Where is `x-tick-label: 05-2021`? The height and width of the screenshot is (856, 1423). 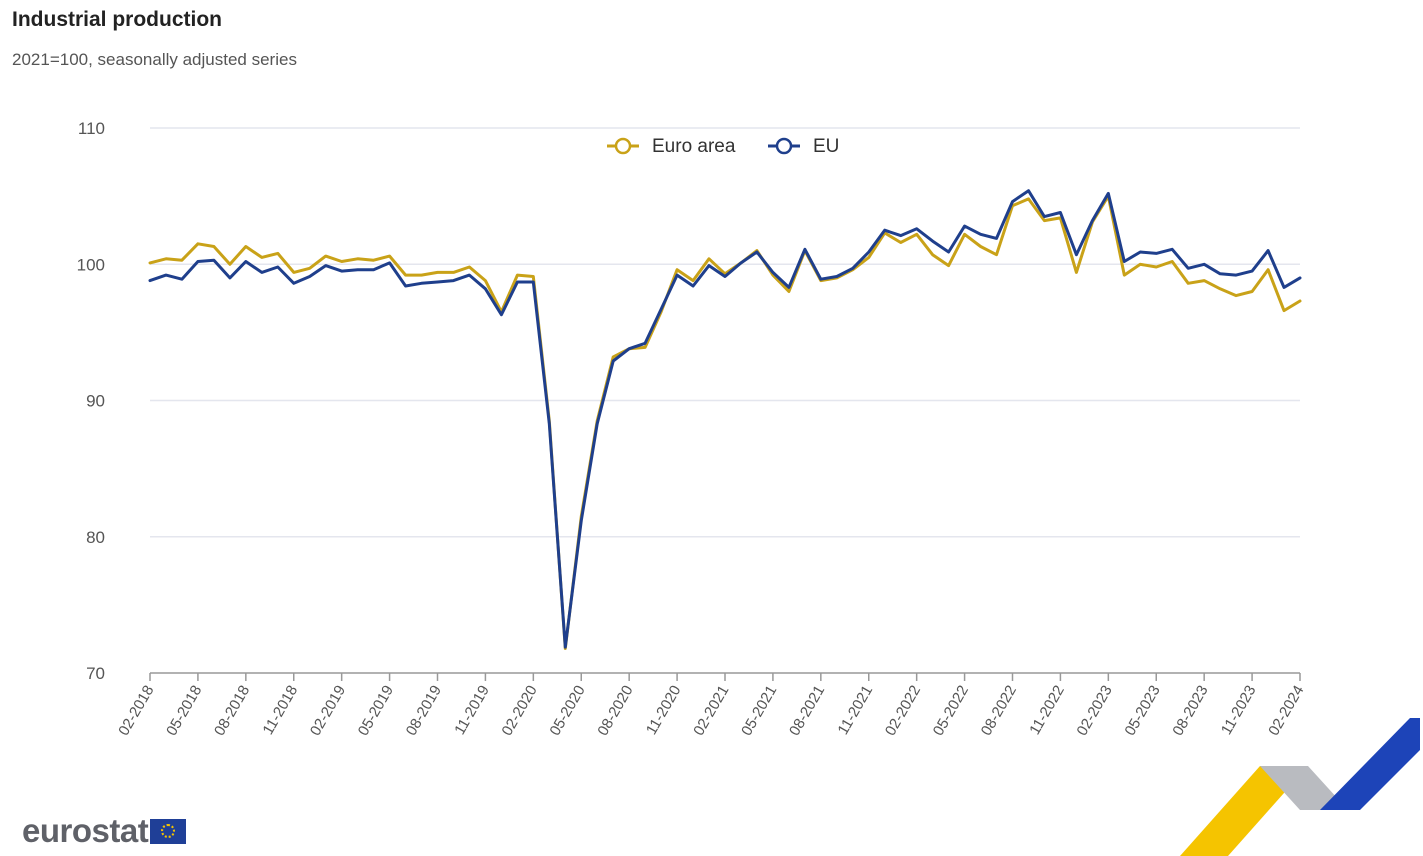 x-tick-label: 05-2021 is located at coordinates (759, 711).